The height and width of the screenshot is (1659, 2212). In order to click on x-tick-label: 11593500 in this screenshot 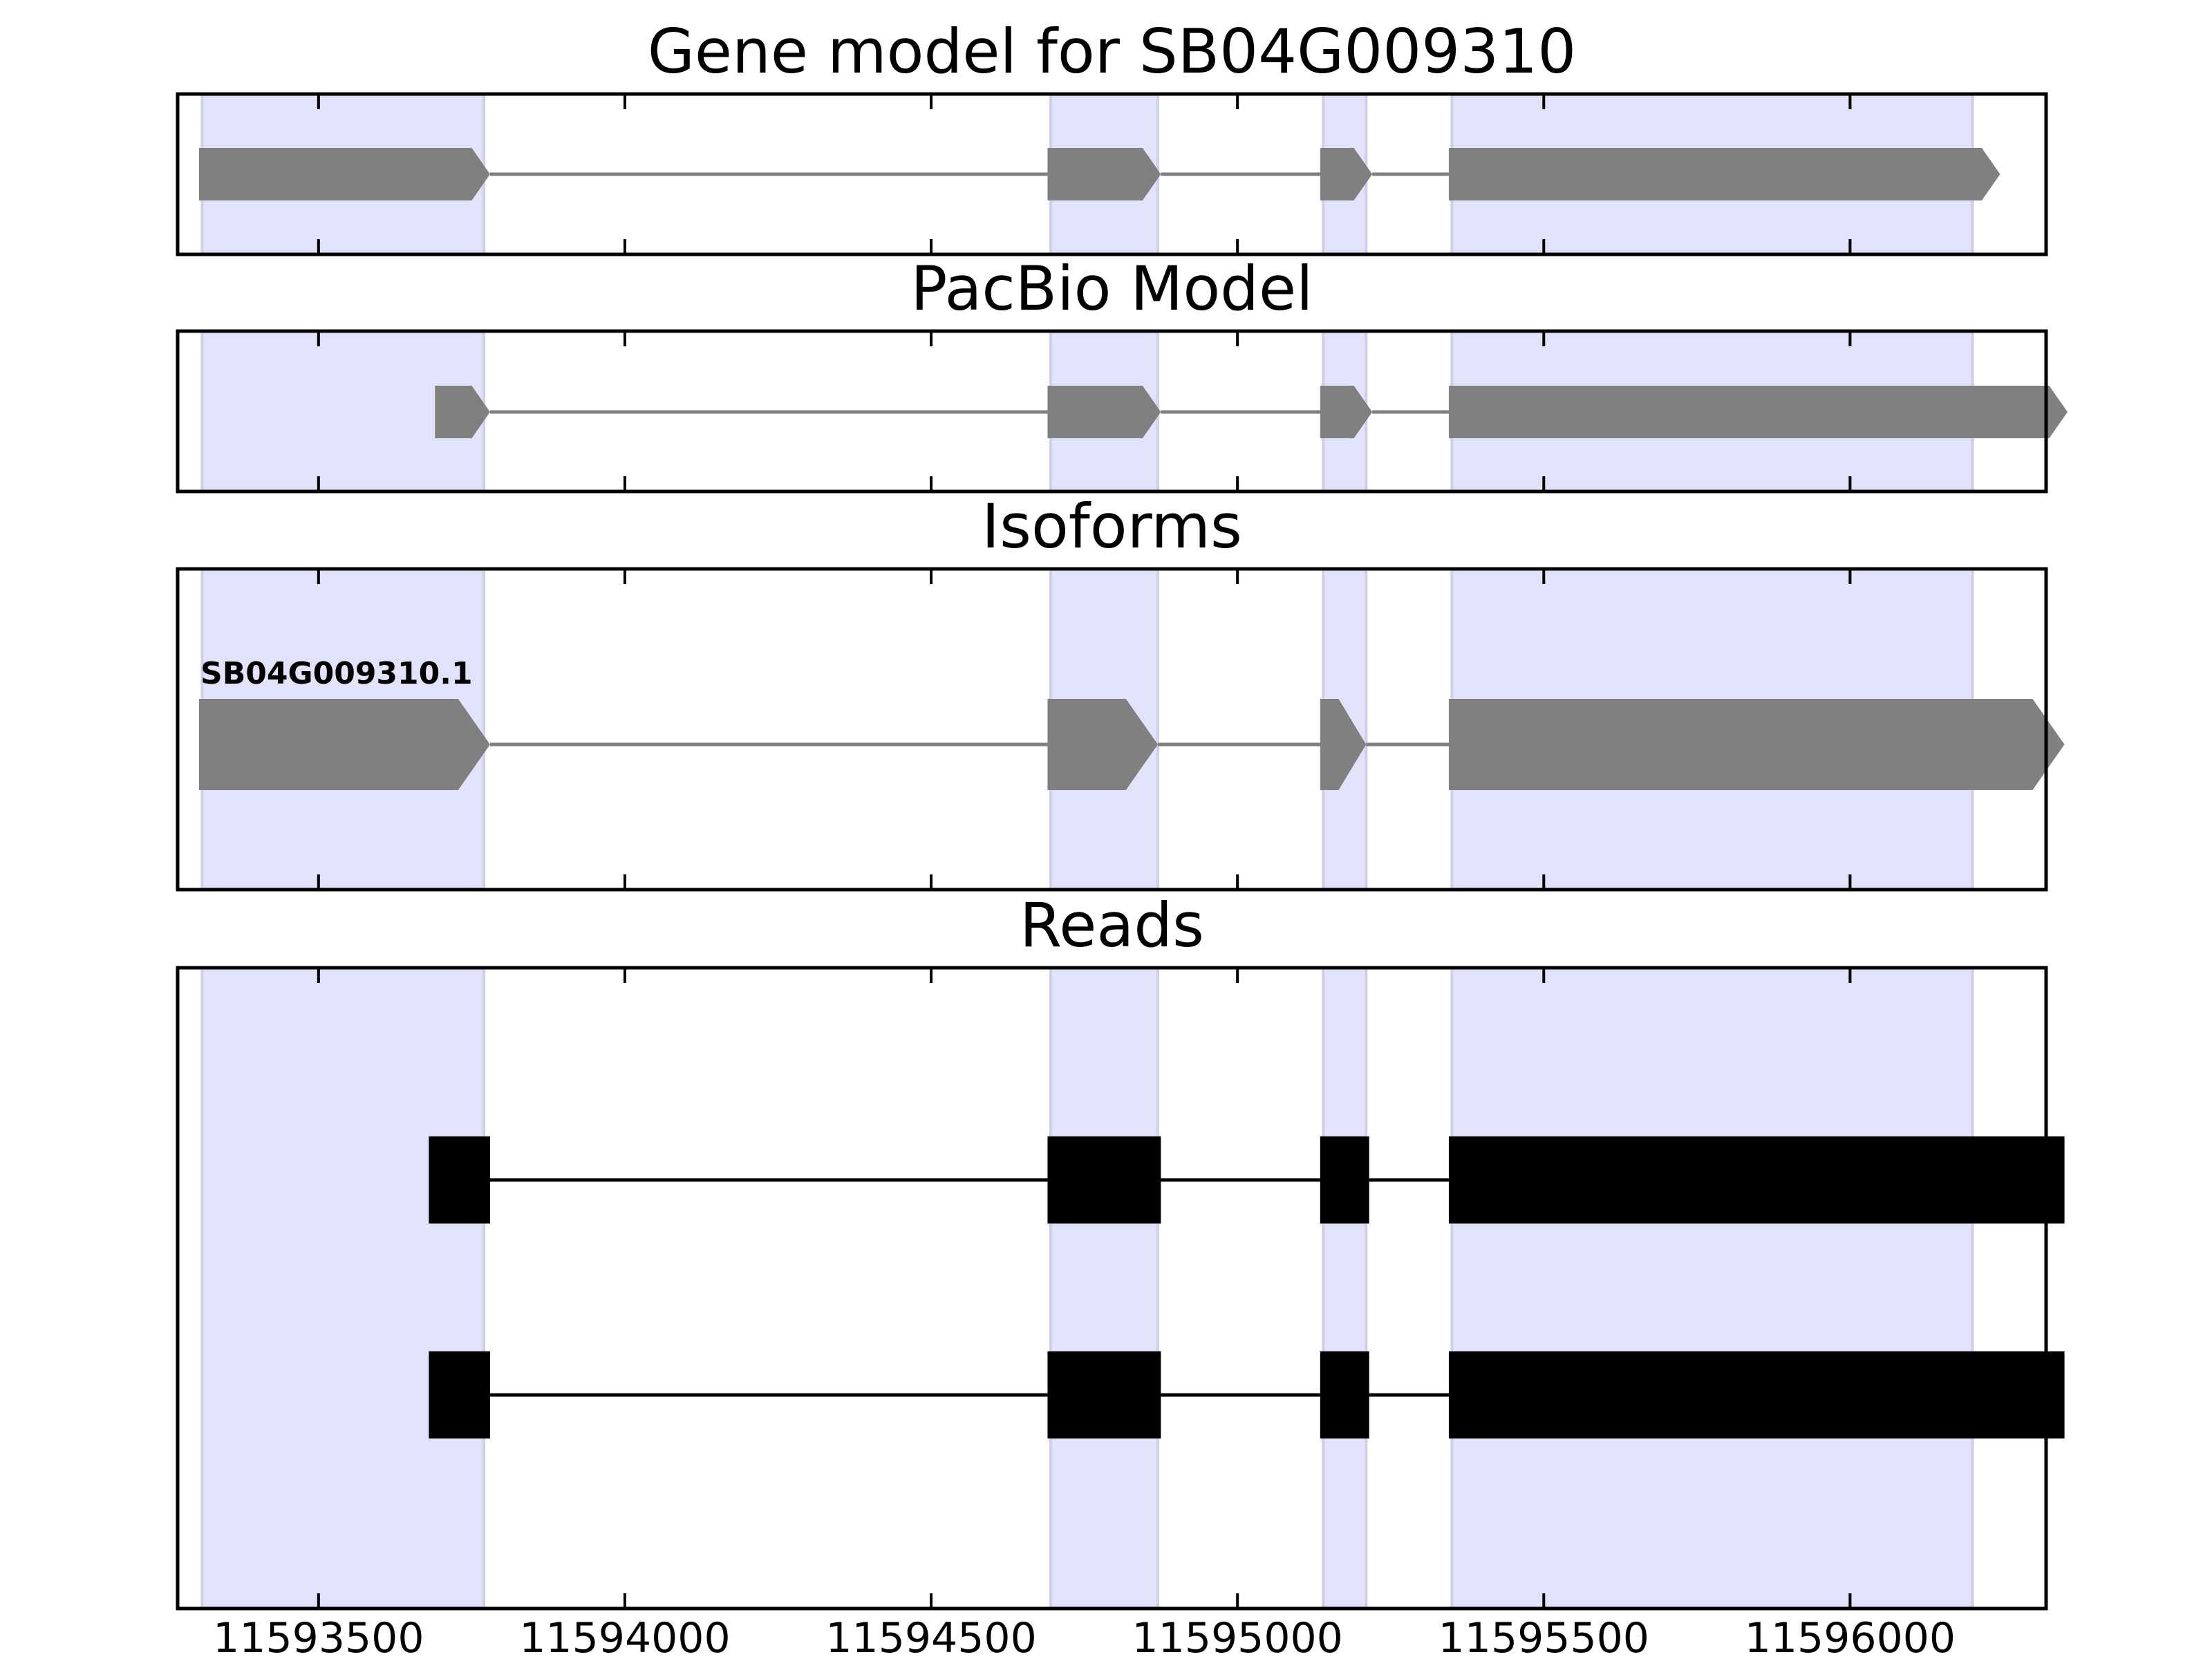, I will do `click(318, 1637)`.